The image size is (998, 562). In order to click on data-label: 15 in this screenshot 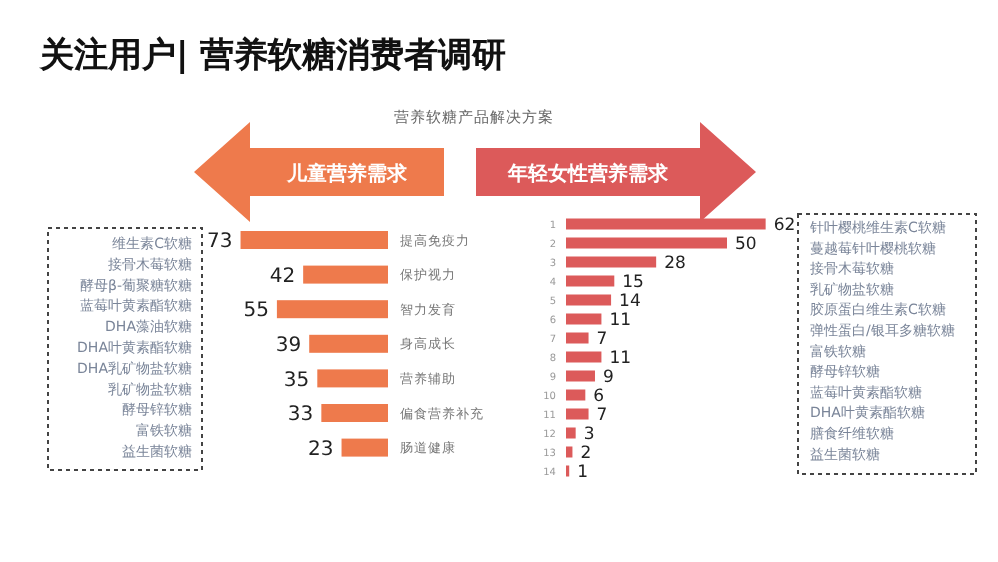, I will do `click(633, 283)`.